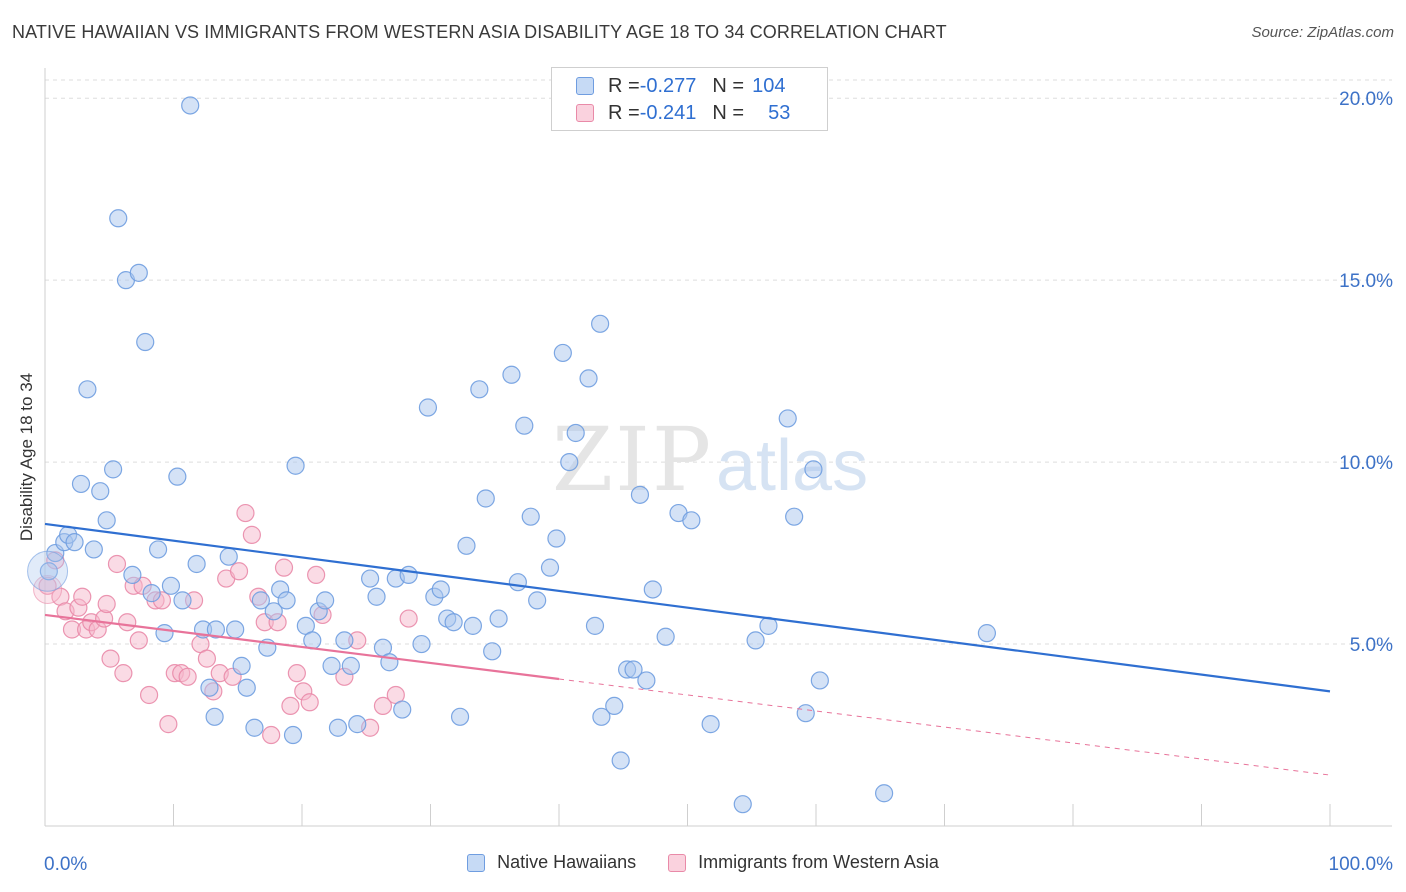 Image resolution: width=1406 pixels, height=892 pixels. Describe the element at coordinates (65, 864) in the screenshot. I see `x-tick-label: 0.0%` at that location.